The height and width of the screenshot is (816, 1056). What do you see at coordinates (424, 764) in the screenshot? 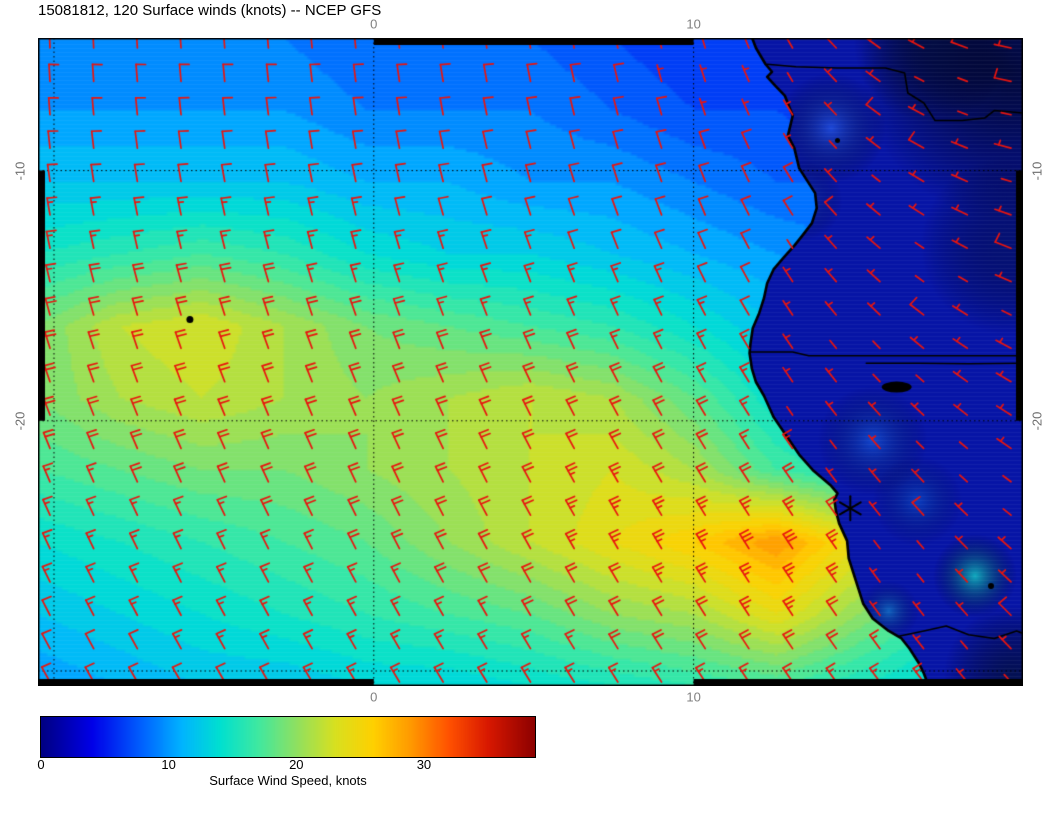
I see `colorbar-tick-label: 30` at bounding box center [424, 764].